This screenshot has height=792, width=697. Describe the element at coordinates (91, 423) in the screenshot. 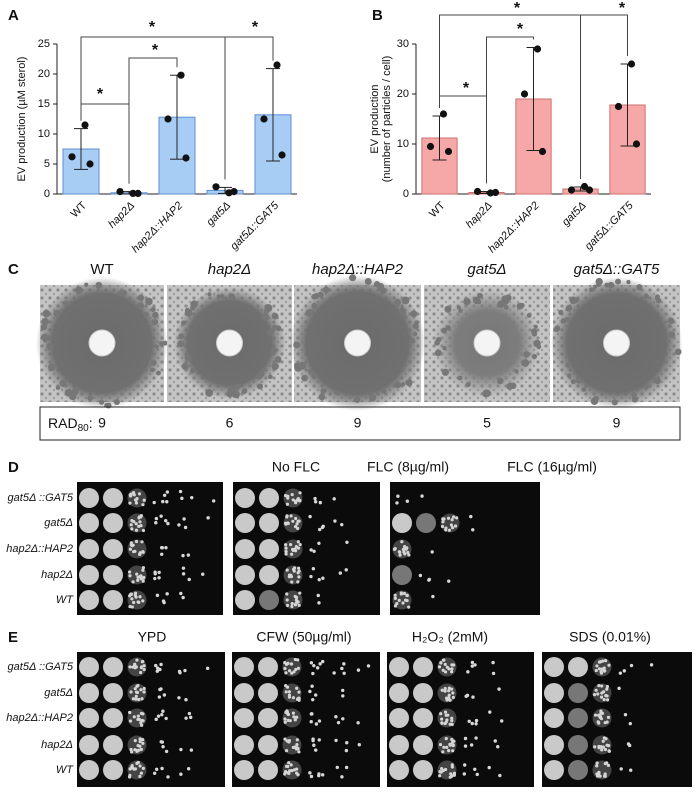

I see `rad-label-part: :` at that location.